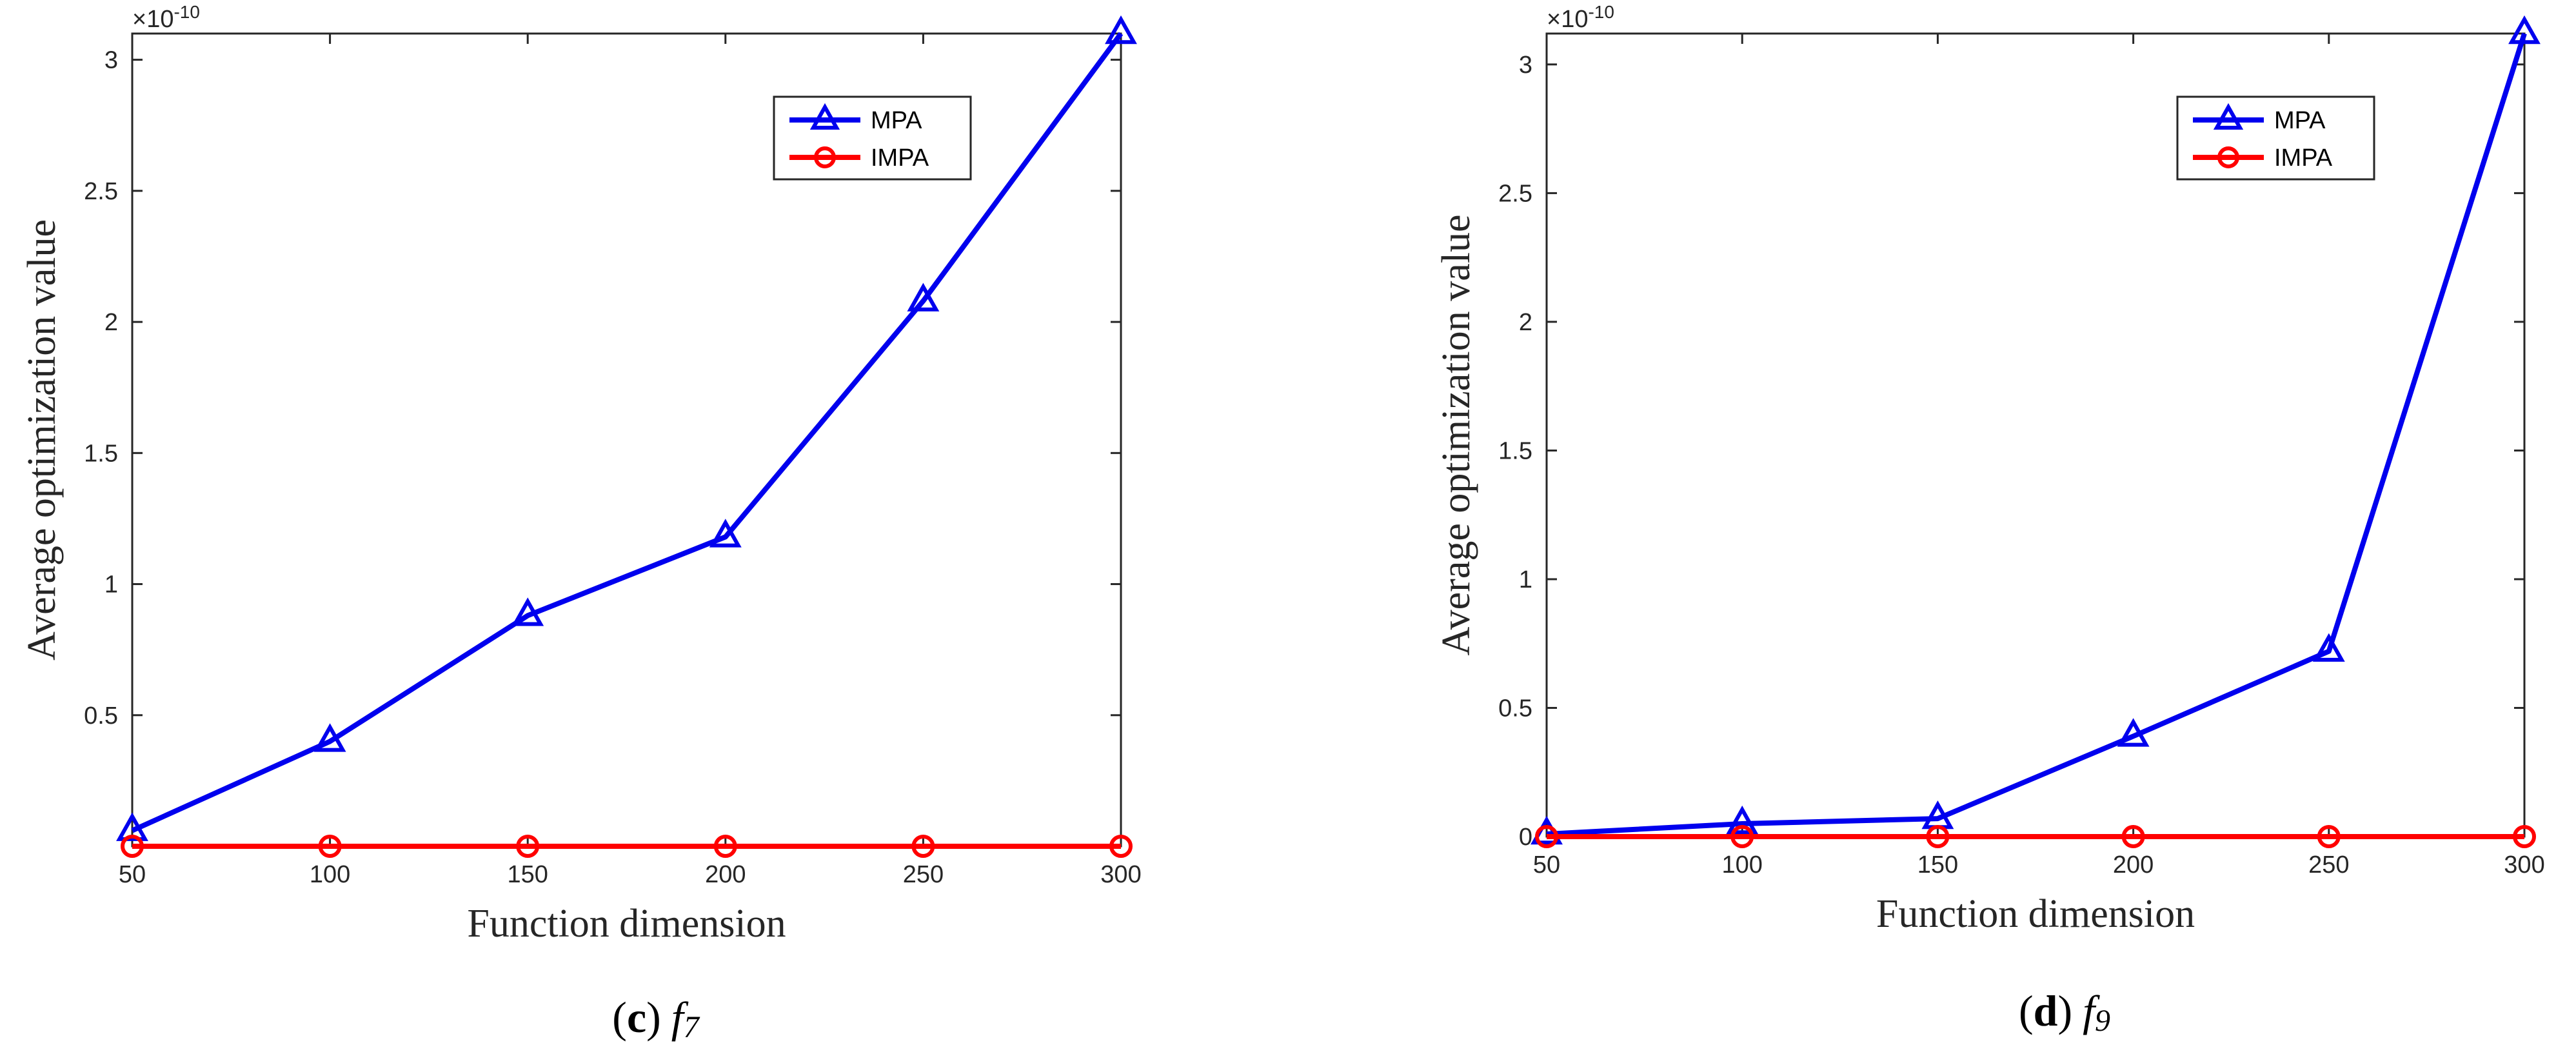 The height and width of the screenshot is (1063, 2576). Describe the element at coordinates (2064, 1012) in the screenshot. I see `caption-d: (d) f9` at that location.